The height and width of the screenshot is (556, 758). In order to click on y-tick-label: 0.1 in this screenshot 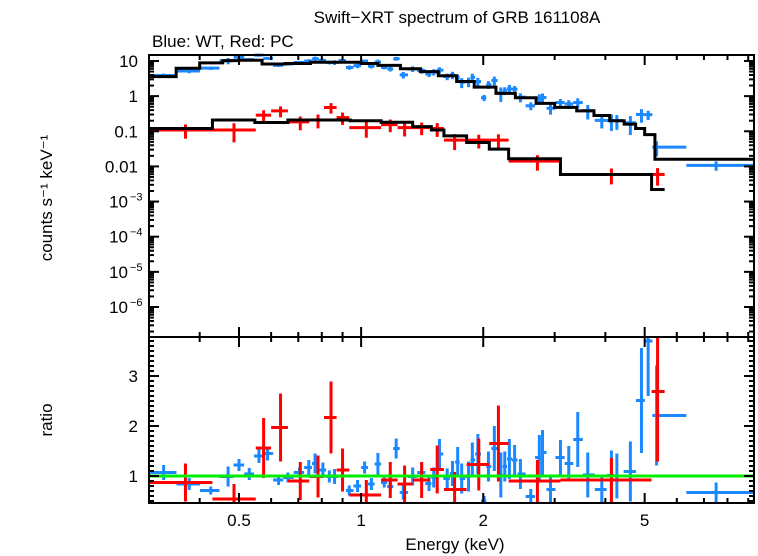, I will do `click(126, 131)`.